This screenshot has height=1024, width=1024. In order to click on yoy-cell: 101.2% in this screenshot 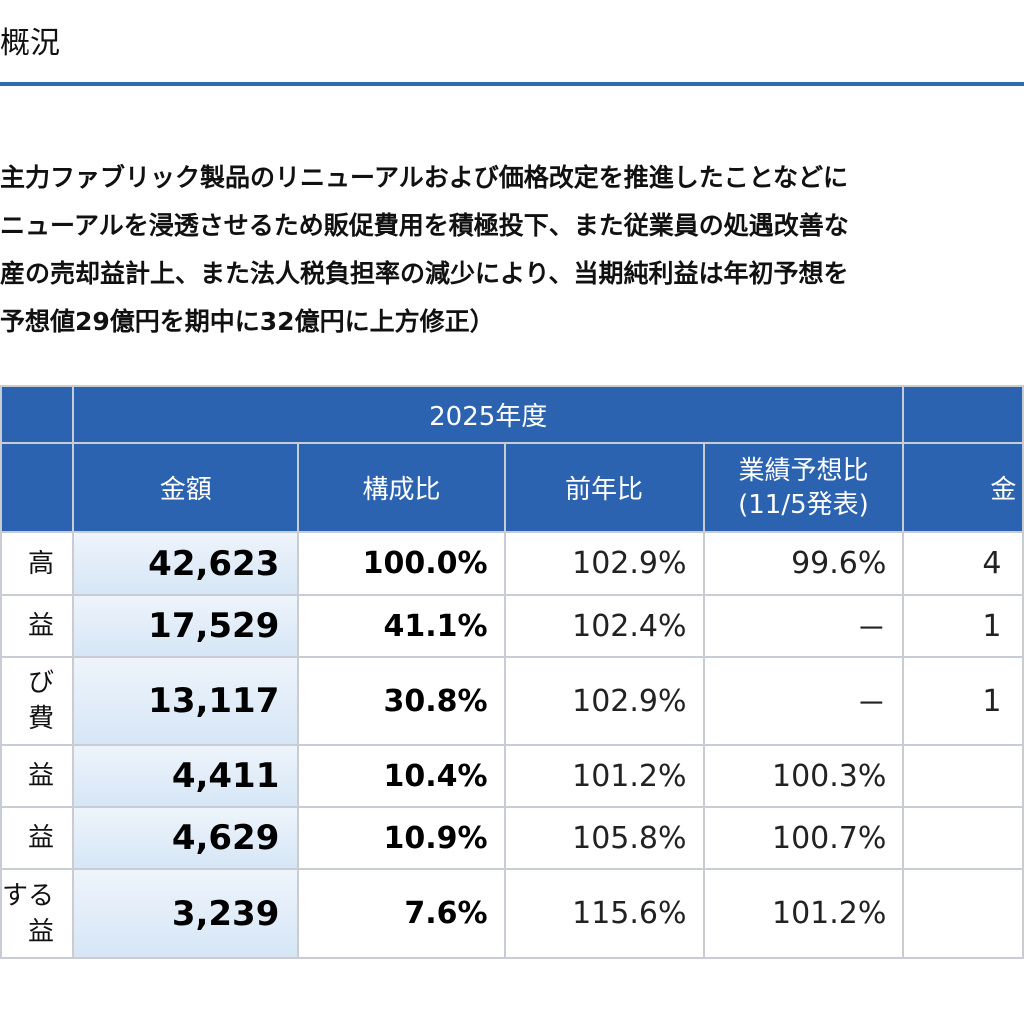, I will do `click(604, 776)`.